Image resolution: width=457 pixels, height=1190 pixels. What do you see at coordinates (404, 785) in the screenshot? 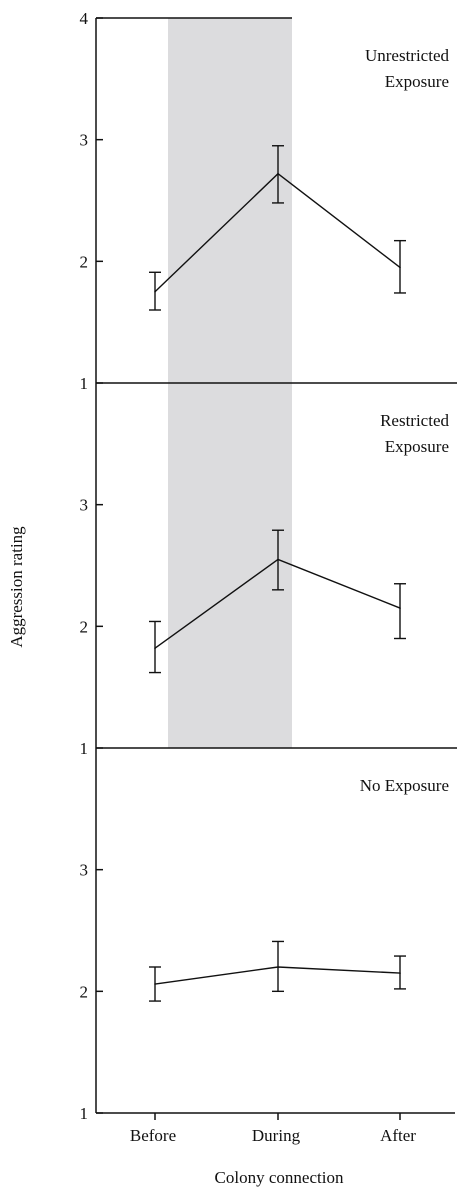
I see `panel-annotation: No Exposure` at bounding box center [404, 785].